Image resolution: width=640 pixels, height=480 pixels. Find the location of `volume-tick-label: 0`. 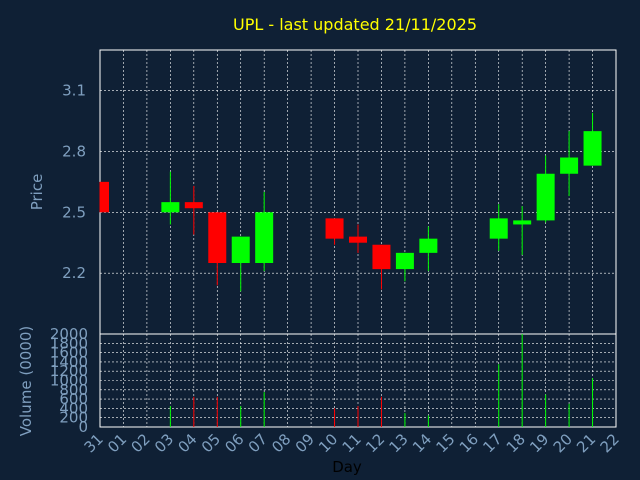

volume-tick-label: 0 is located at coordinates (83, 427).